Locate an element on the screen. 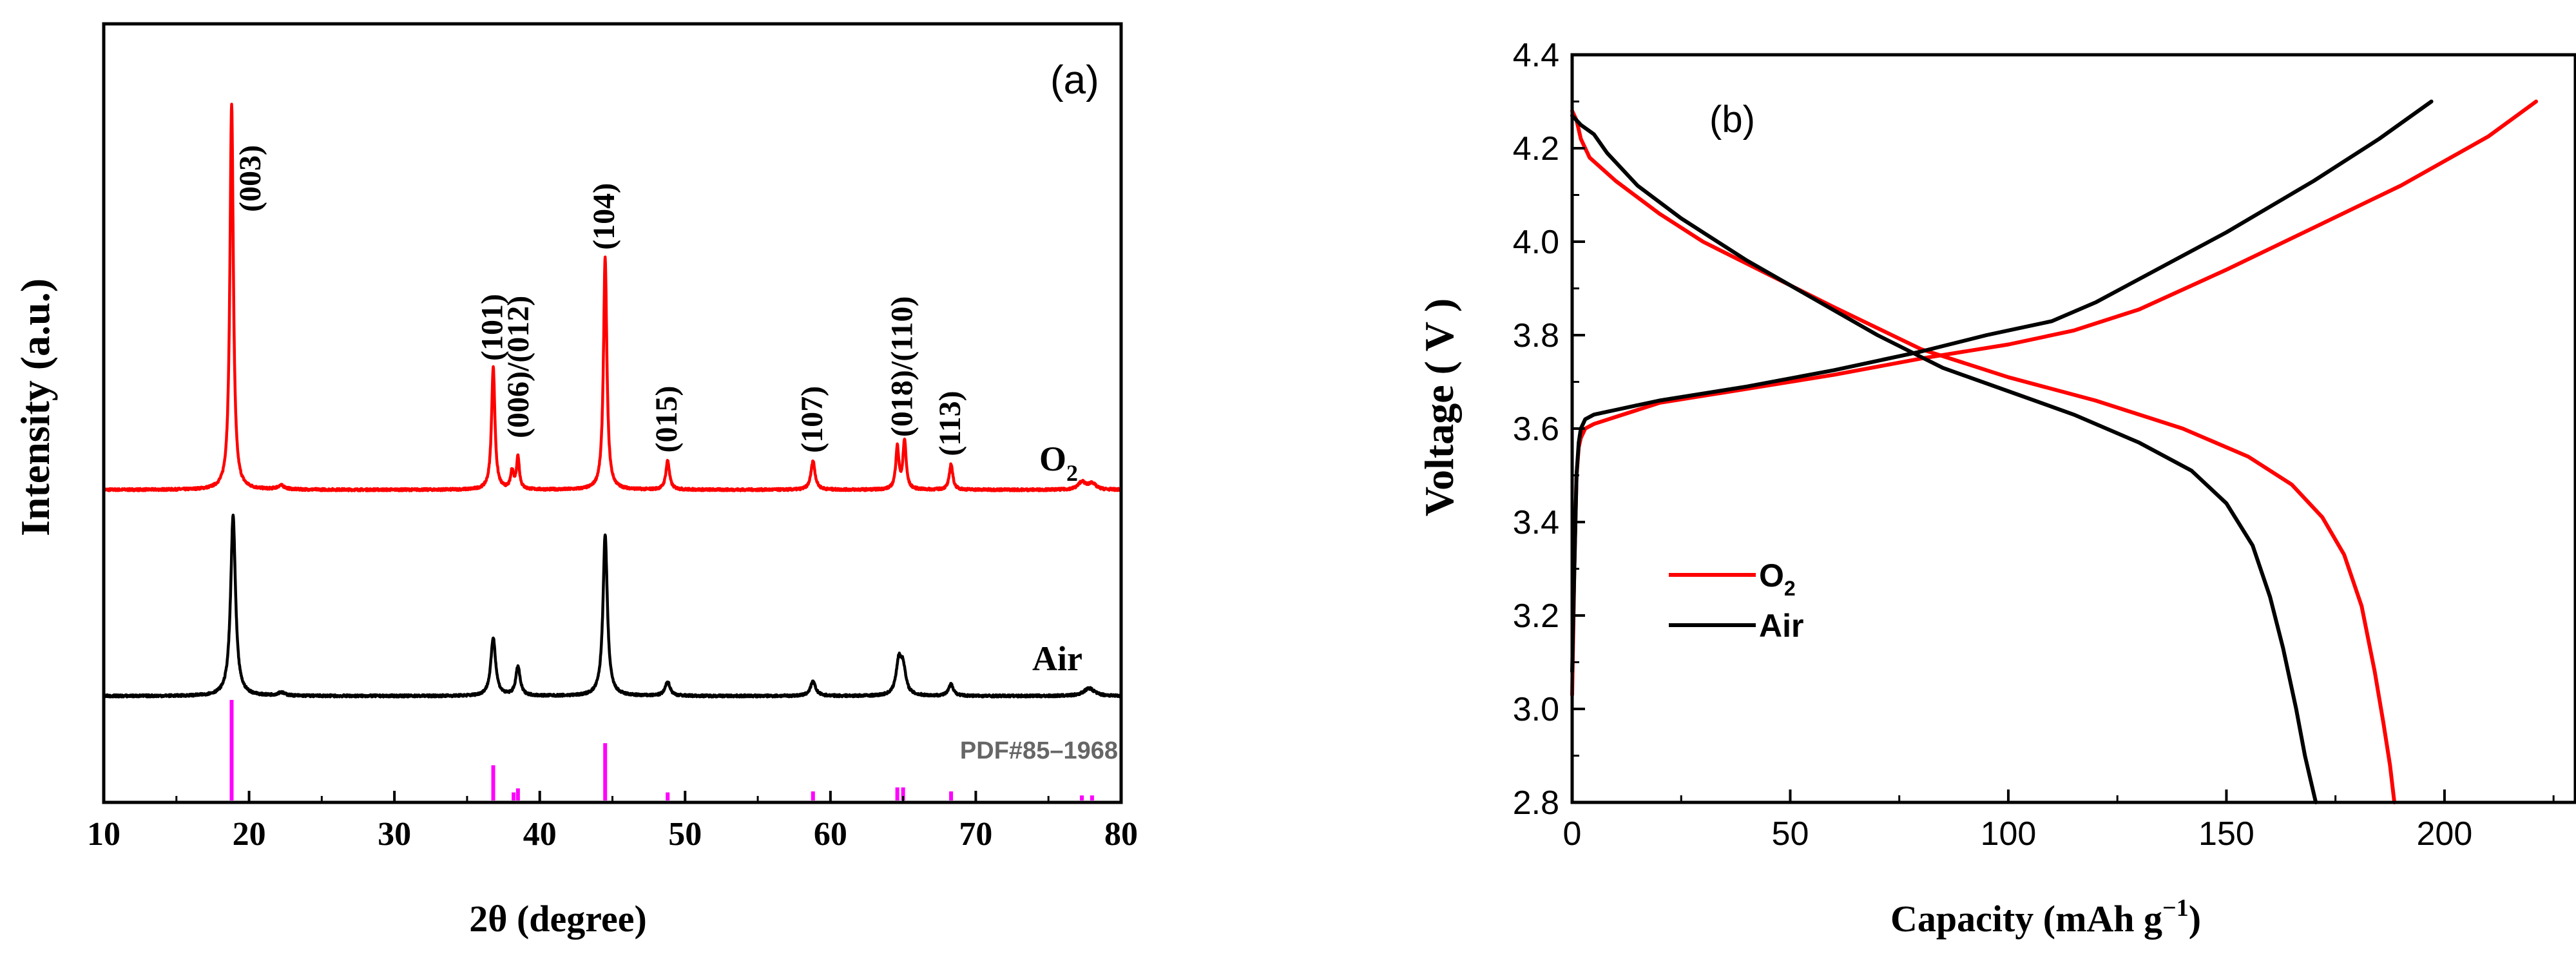  panel-label: (b) is located at coordinates (1732, 120).